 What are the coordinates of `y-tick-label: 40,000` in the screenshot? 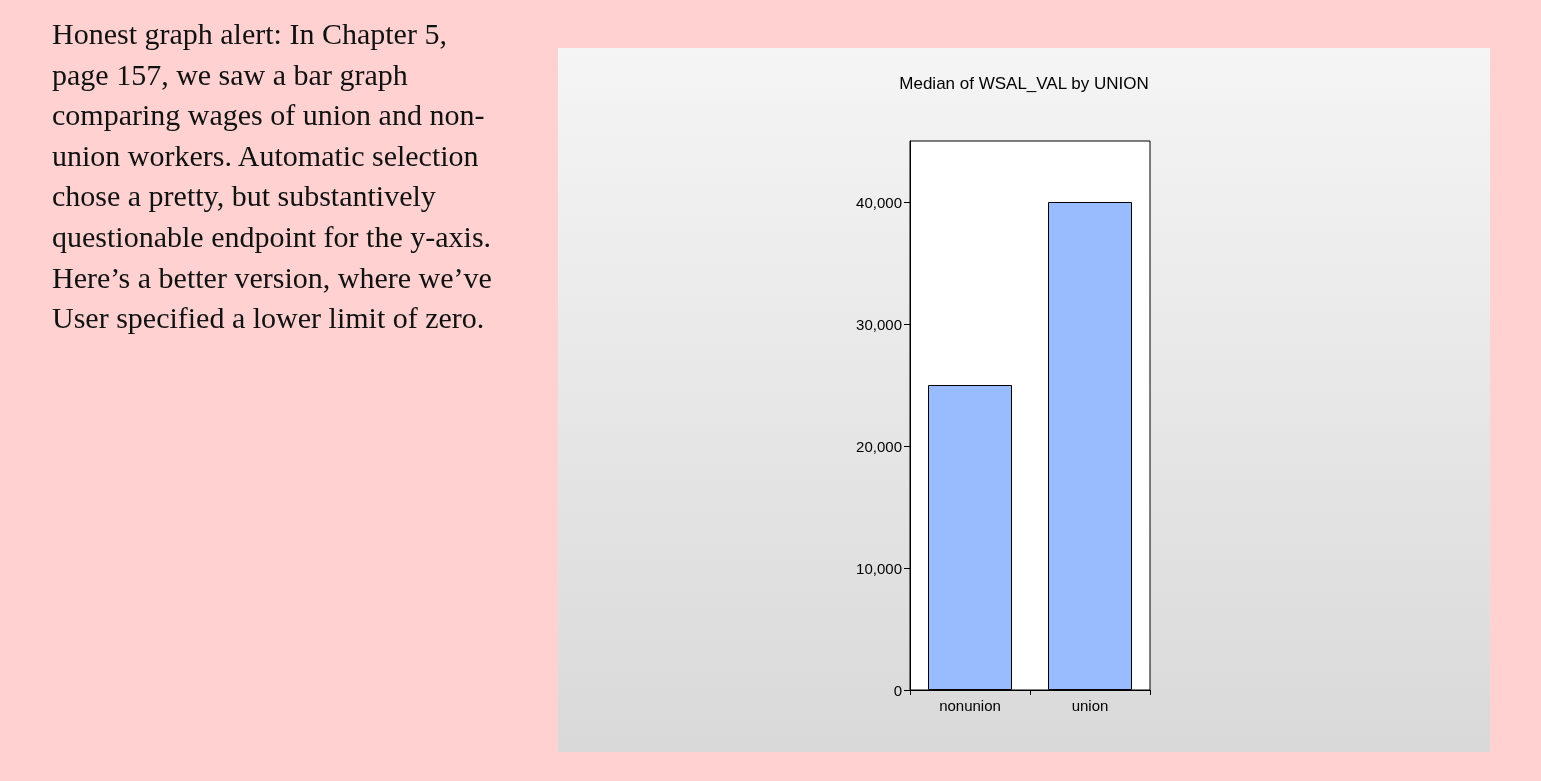 It's located at (879, 202).